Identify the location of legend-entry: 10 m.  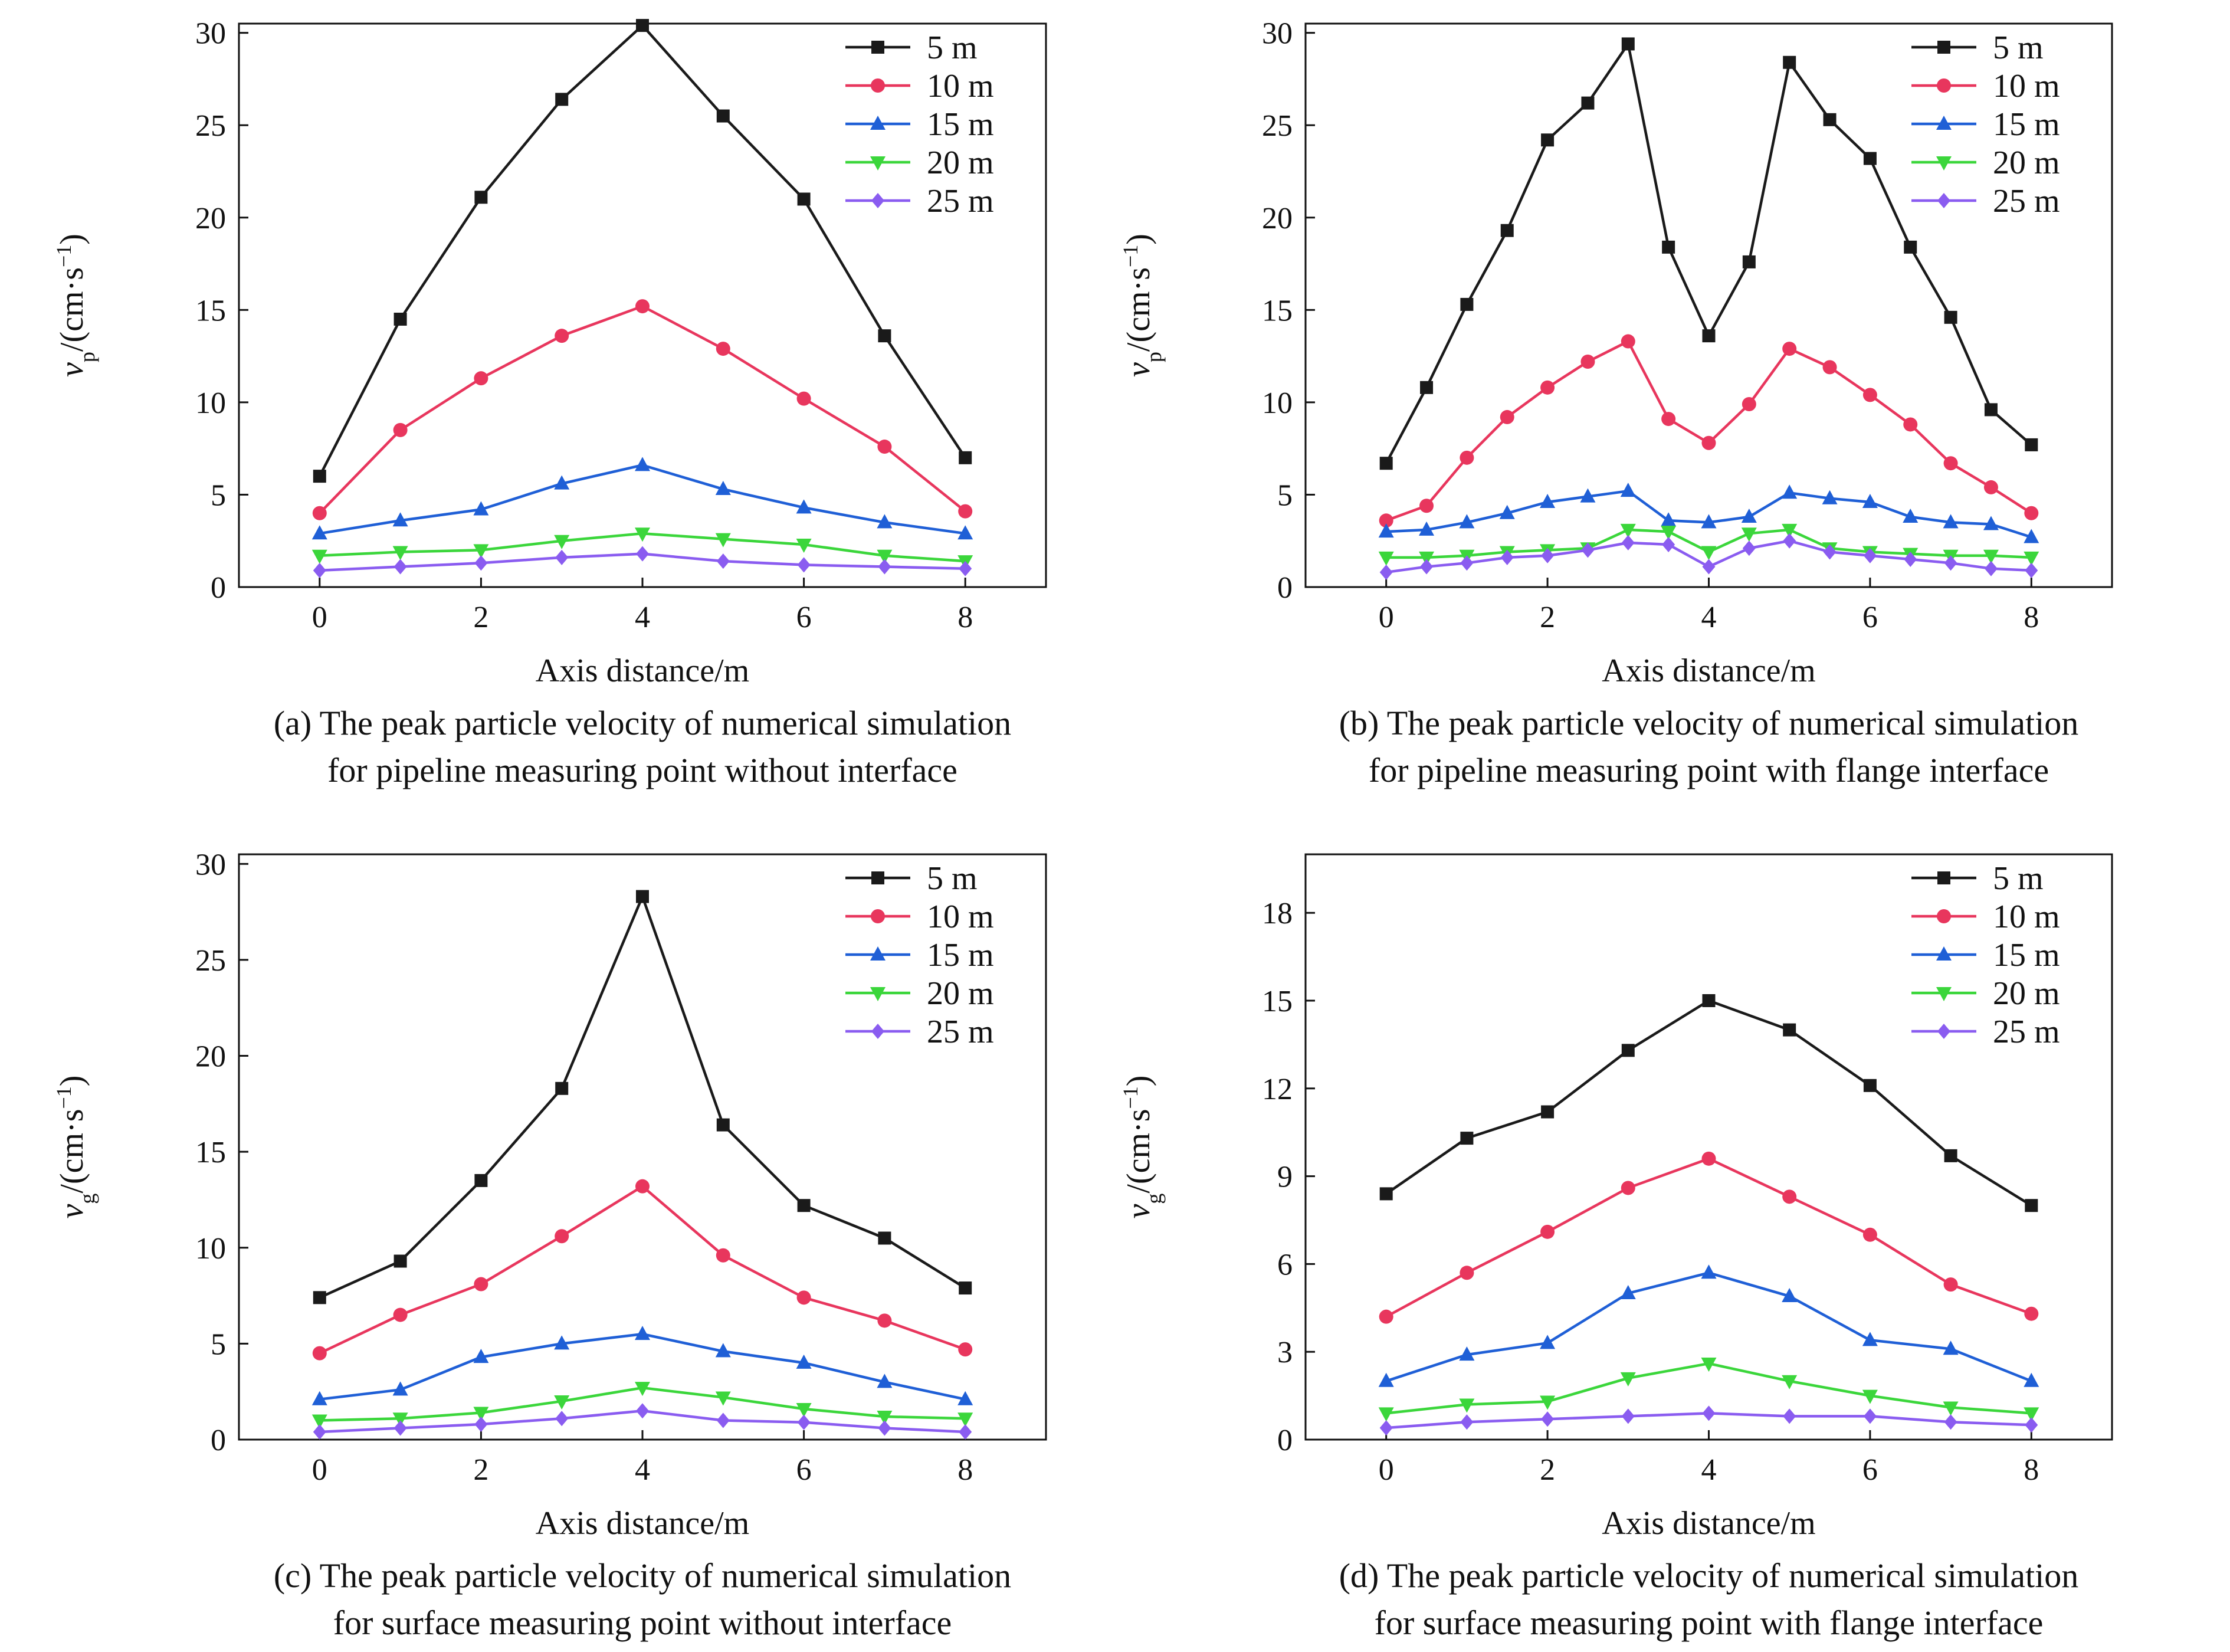
(920, 86).